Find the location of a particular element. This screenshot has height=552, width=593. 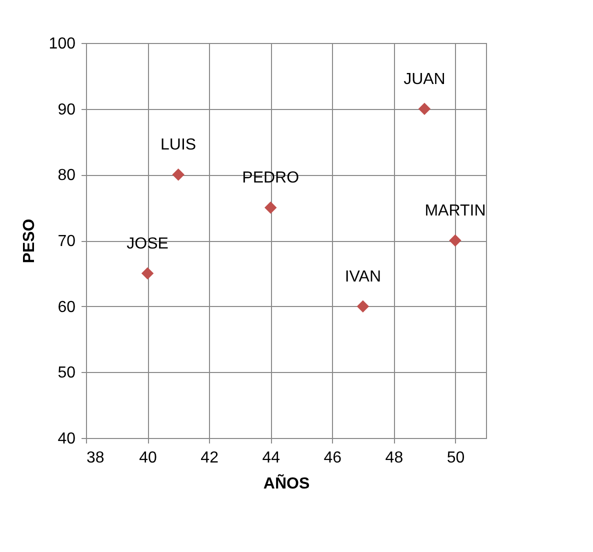

x-tick-label: 46 is located at coordinates (333, 458).